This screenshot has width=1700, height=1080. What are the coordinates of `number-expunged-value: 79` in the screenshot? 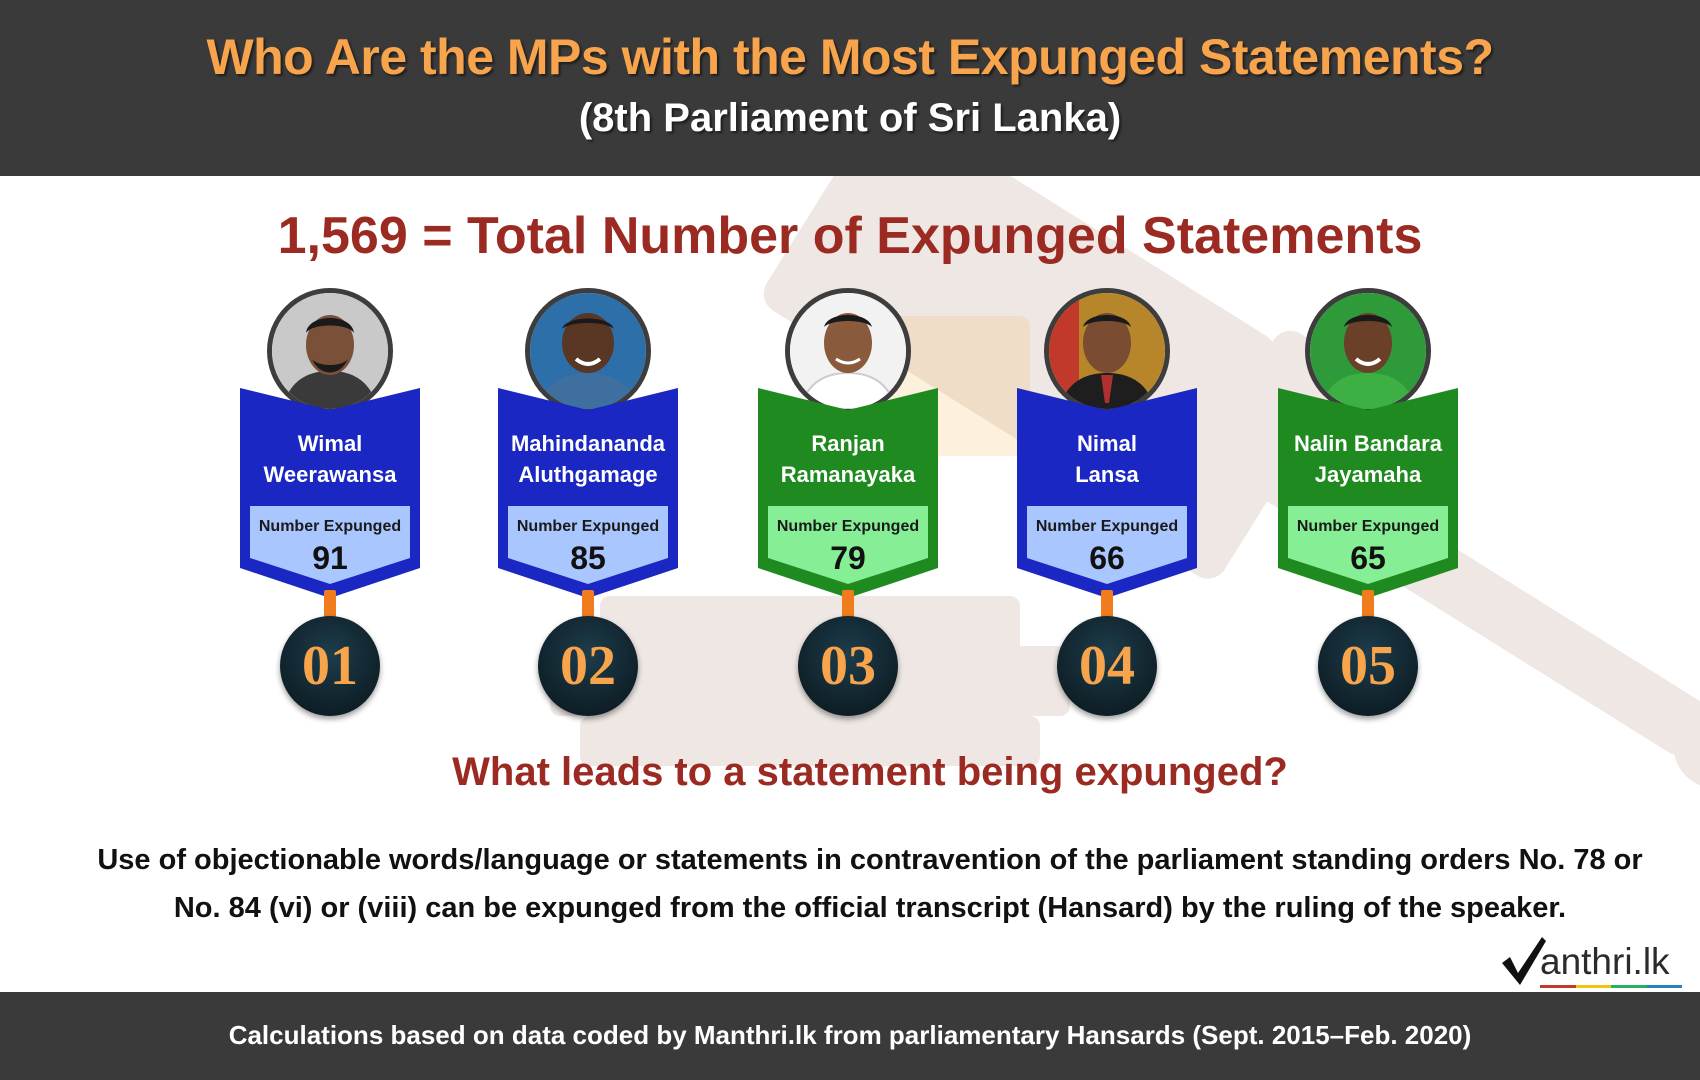 It's located at (848, 558).